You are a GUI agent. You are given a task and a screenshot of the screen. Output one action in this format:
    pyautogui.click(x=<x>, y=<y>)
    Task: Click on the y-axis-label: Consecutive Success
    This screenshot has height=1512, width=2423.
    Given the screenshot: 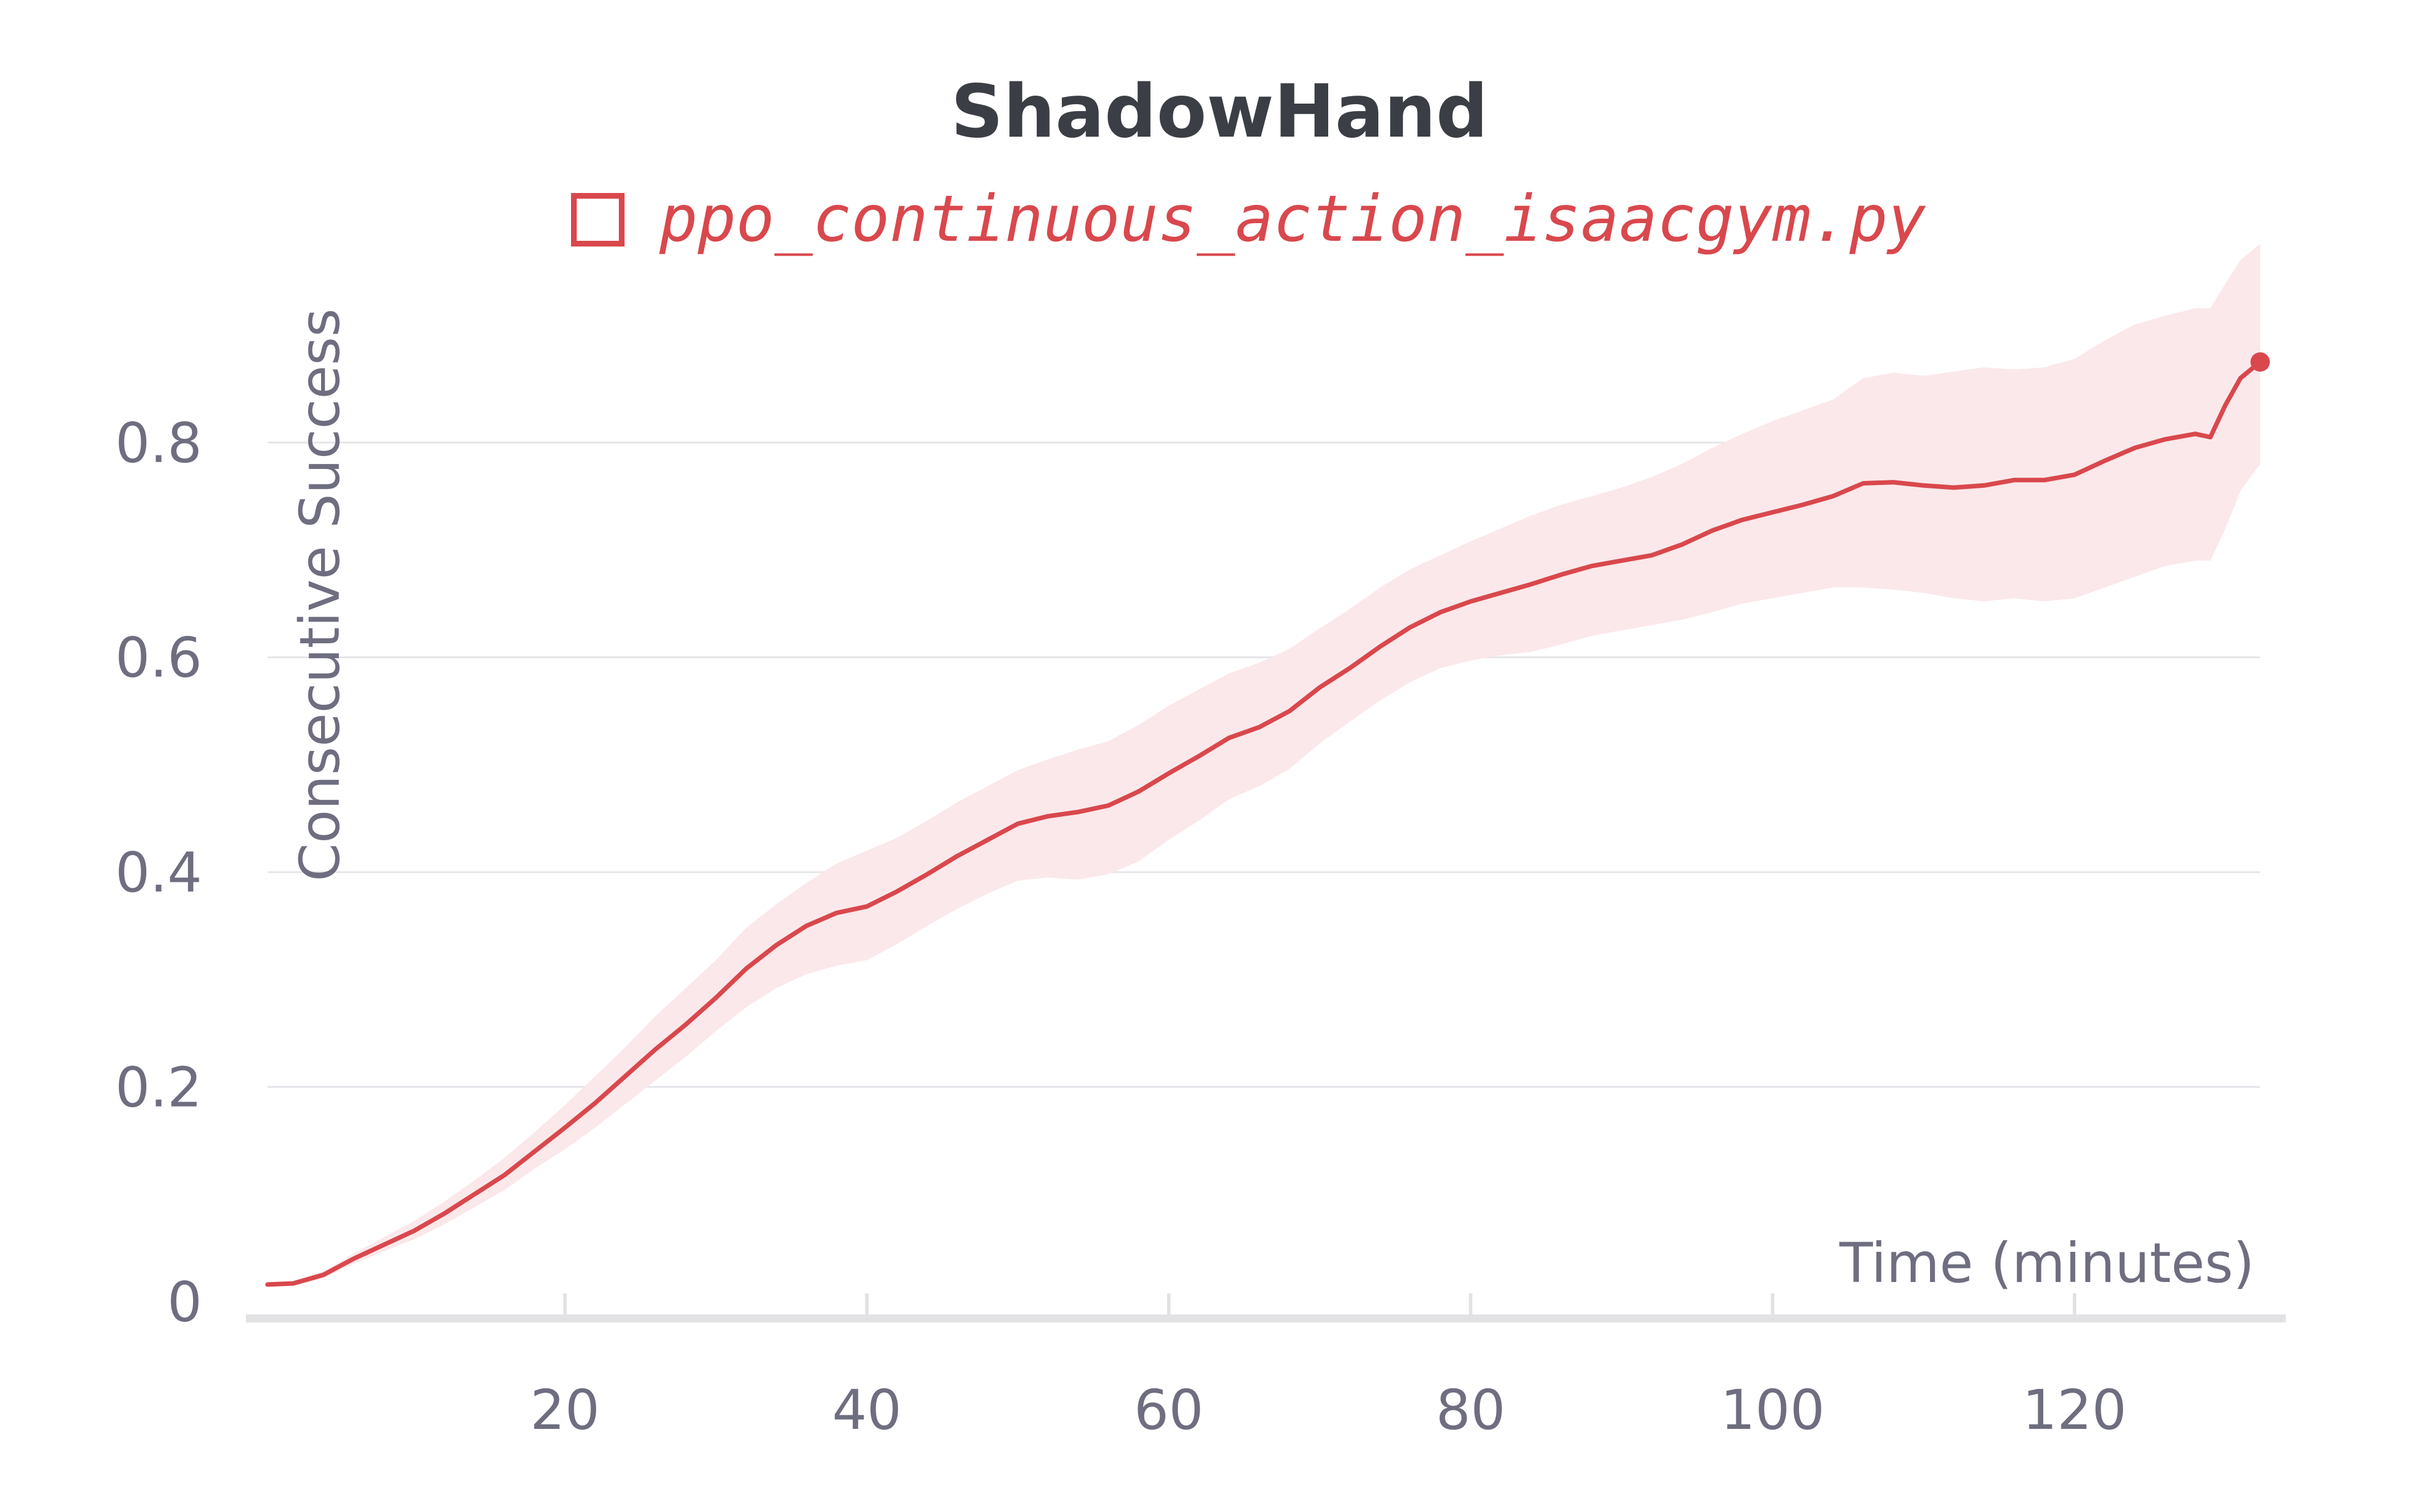 What is the action you would take?
    pyautogui.click(x=320, y=595)
    